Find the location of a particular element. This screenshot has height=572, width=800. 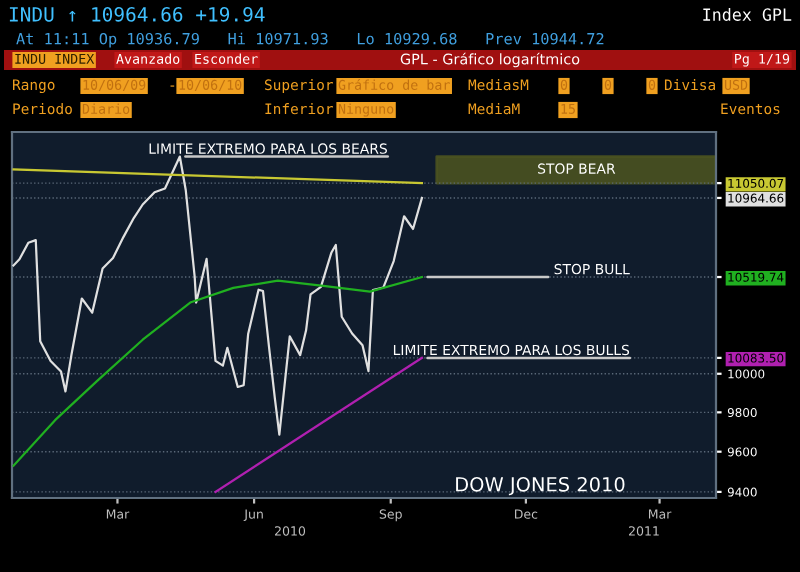

text: Index GPL is located at coordinates (747, 14).